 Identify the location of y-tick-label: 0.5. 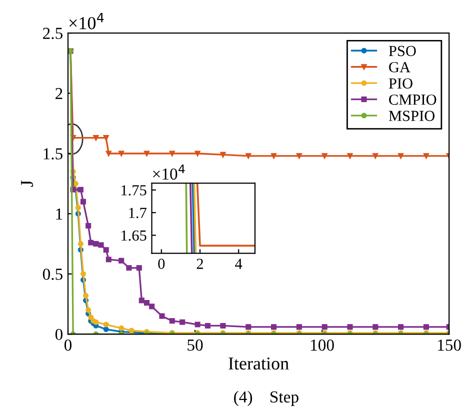
(52, 274).